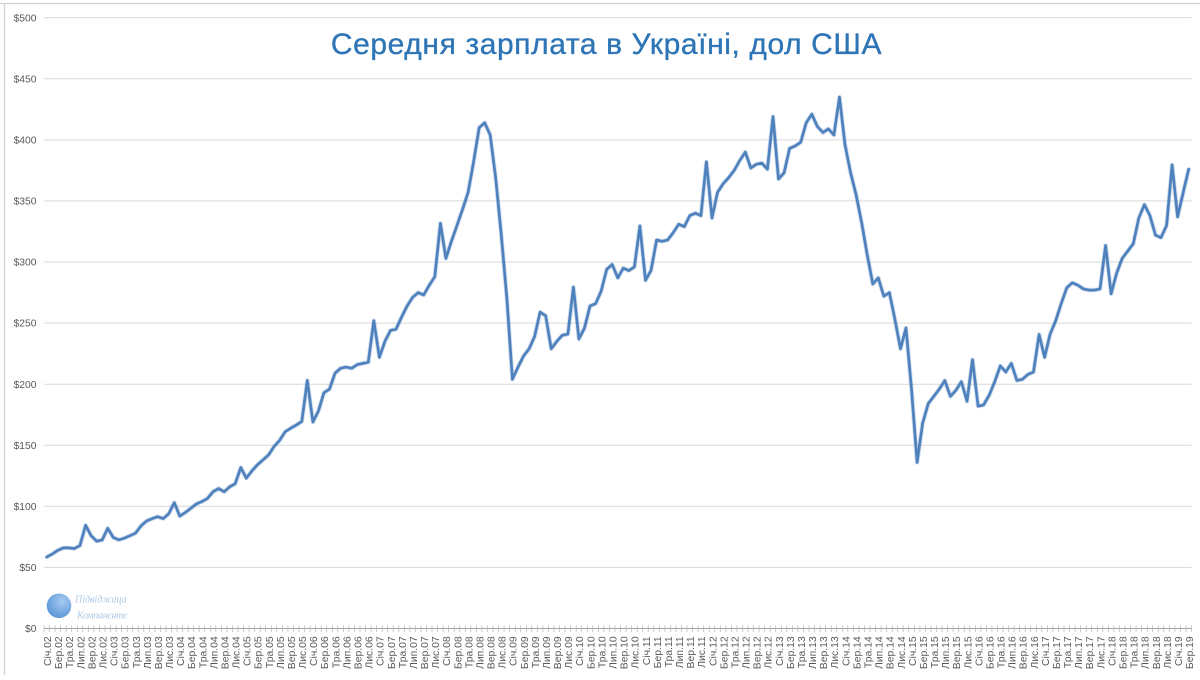  Describe the element at coordinates (370, 652) in the screenshot. I see `svg-text: Лис.06` at that location.